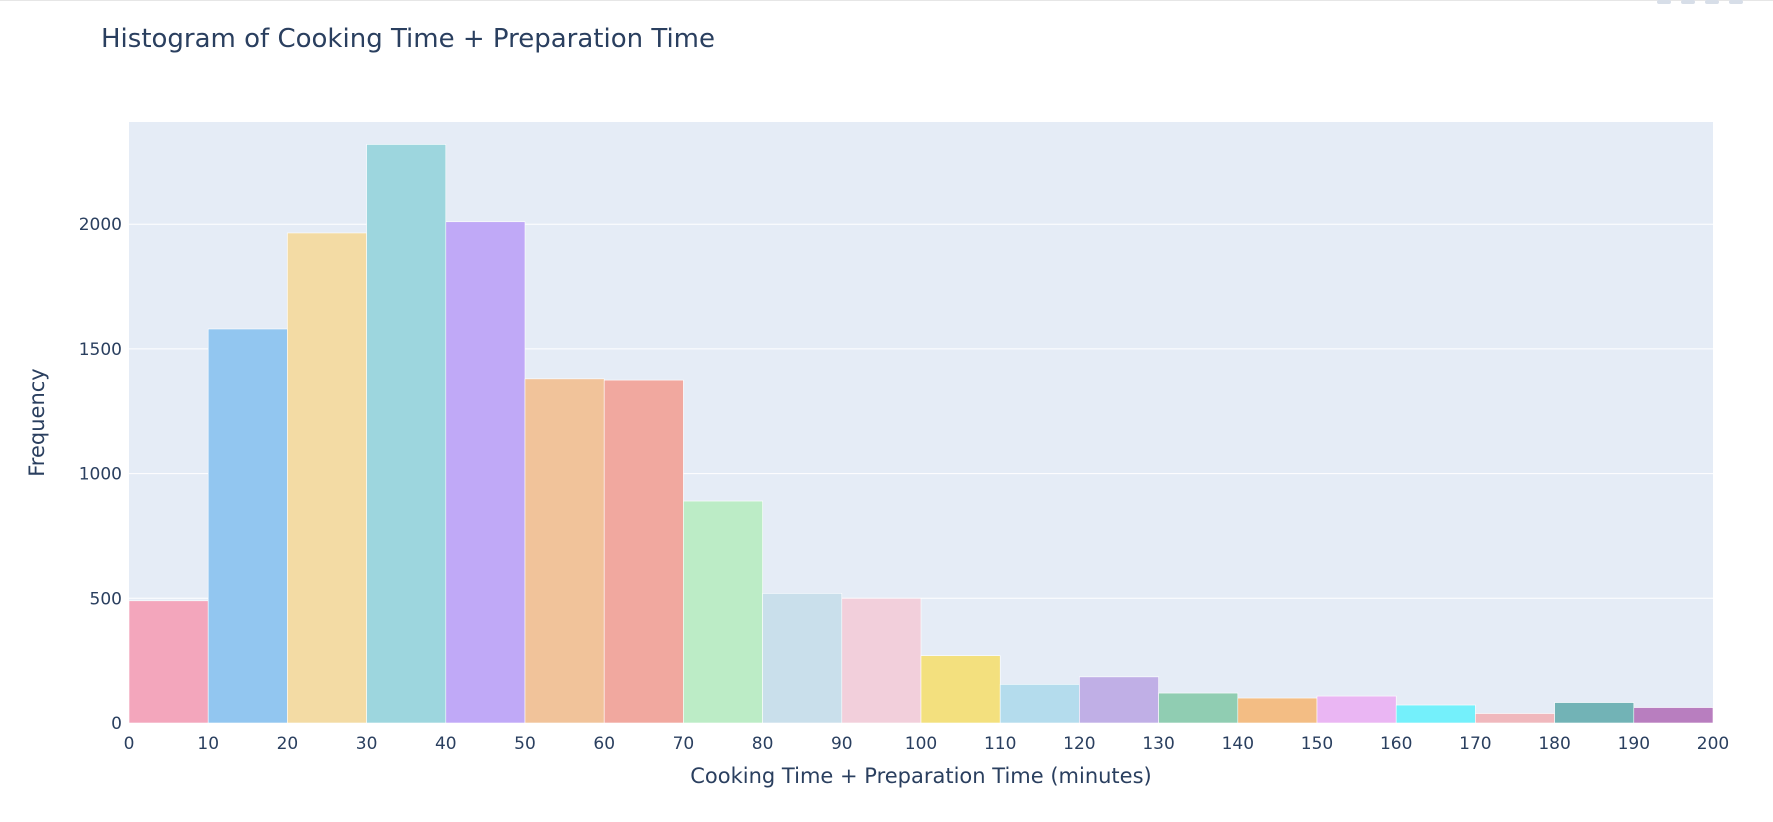  Describe the element at coordinates (1079, 744) in the screenshot. I see `x-tick-label: 120` at that location.